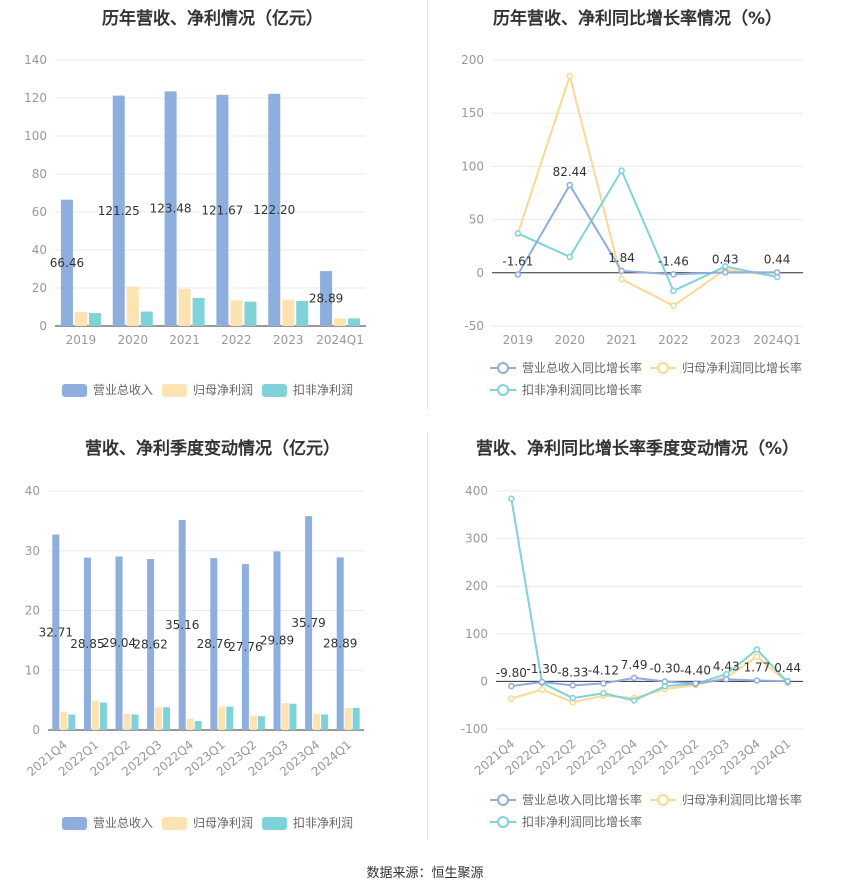  I want to click on data-label: -1.61, so click(517, 262).